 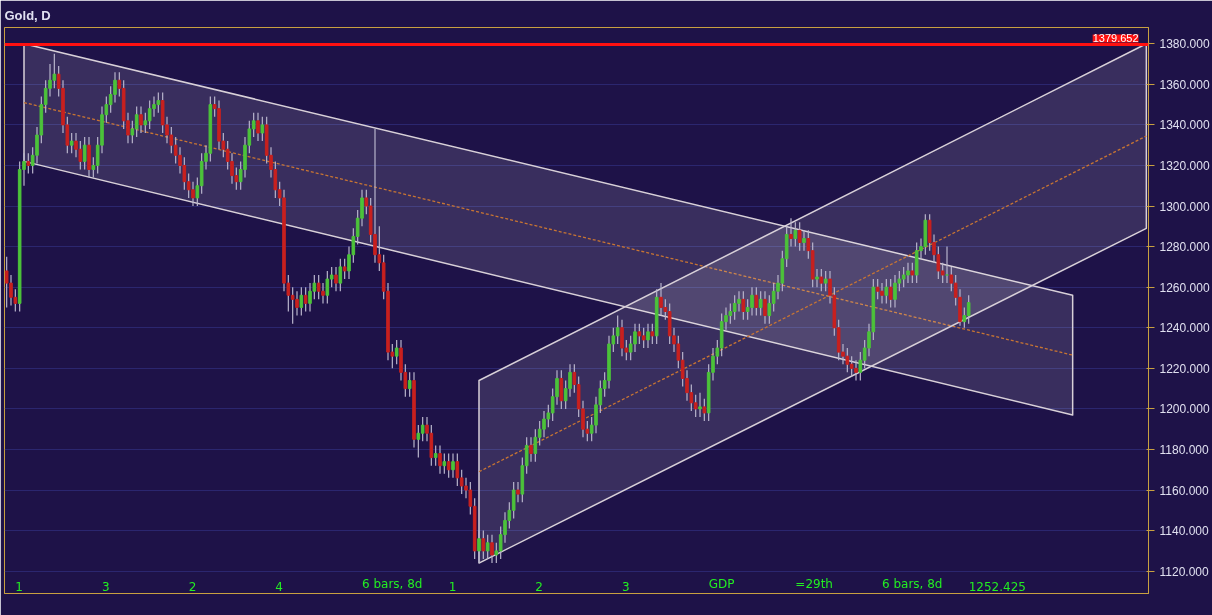 What do you see at coordinates (1184, 328) in the screenshot?
I see `y-tick-label: 1240.000` at bounding box center [1184, 328].